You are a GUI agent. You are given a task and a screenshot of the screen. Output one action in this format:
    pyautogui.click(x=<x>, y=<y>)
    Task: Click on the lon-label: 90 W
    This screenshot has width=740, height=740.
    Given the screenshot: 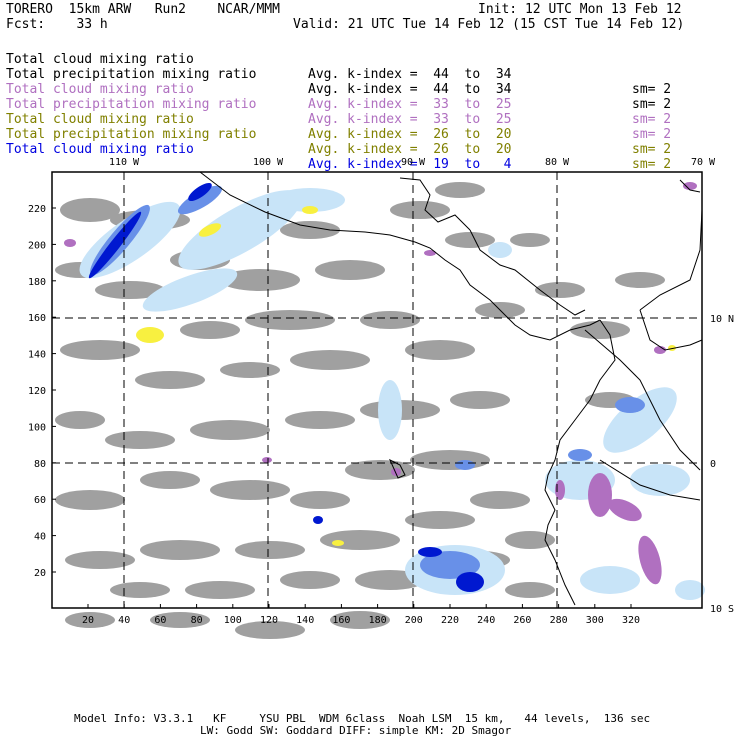 What is the action you would take?
    pyautogui.click(x=413, y=162)
    